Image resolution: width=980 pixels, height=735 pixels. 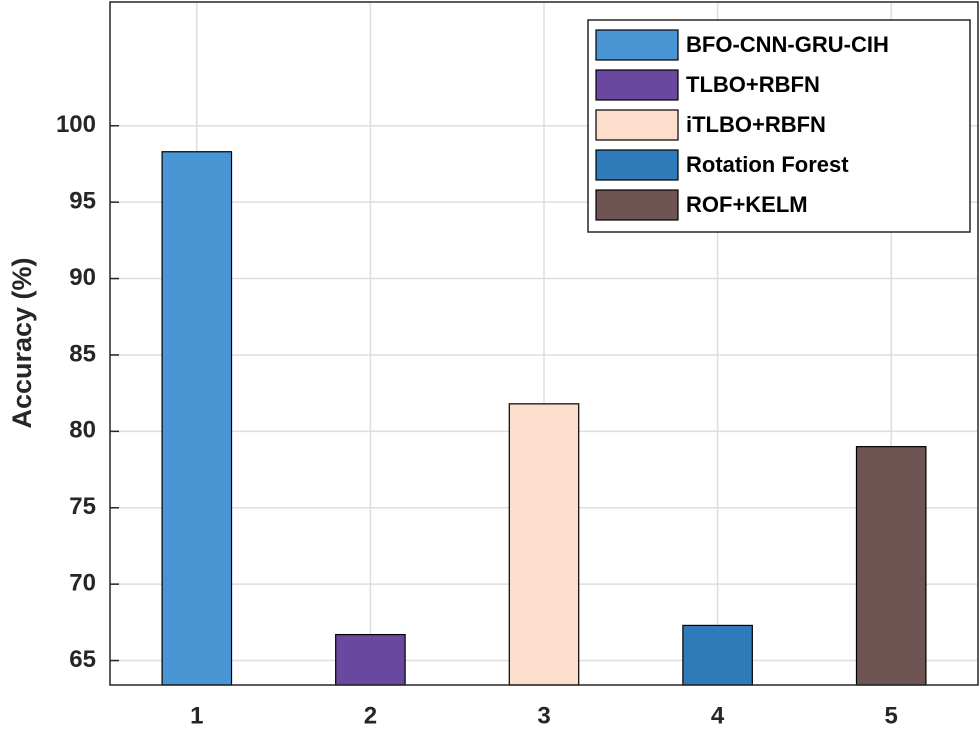 I want to click on y-tick-label: 90, so click(x=82, y=277).